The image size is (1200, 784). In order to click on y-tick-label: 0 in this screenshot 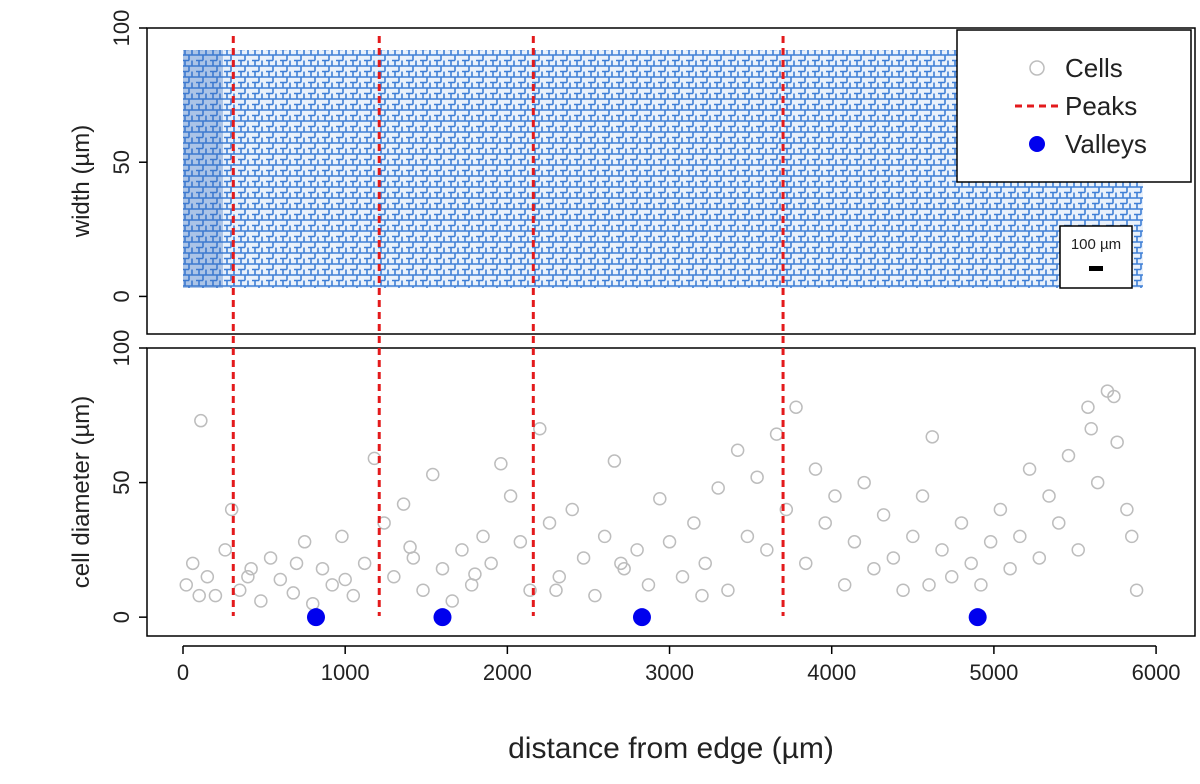, I will do `click(121, 617)`.